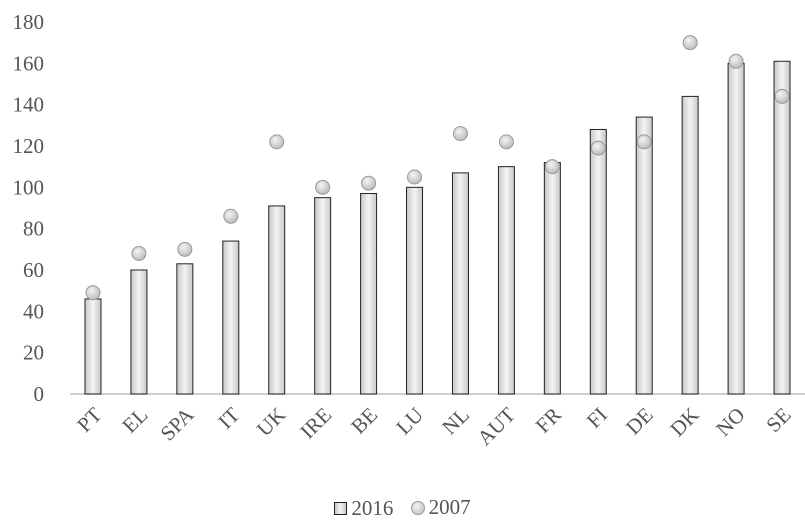  Describe the element at coordinates (134, 420) in the screenshot. I see `x-tick-label: EL` at that location.